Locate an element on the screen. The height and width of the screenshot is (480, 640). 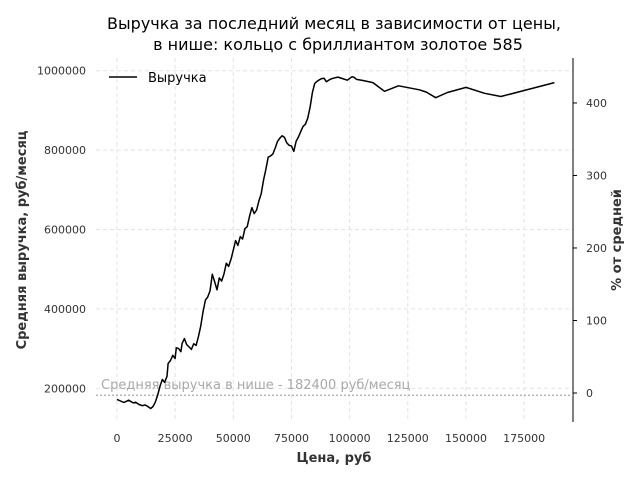
y-tick-label: 600000 is located at coordinates (65, 229).